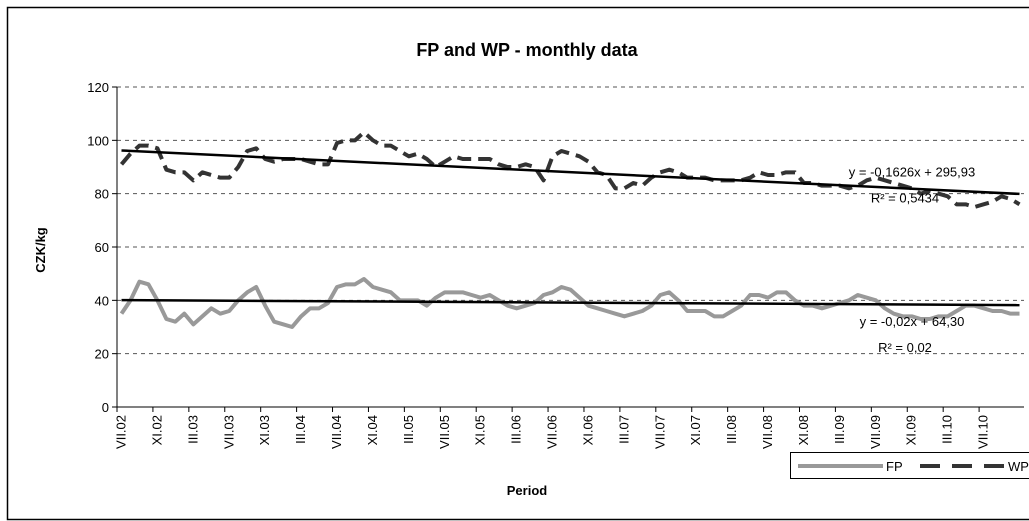 The image size is (1029, 521). What do you see at coordinates (156, 430) in the screenshot?
I see `x-tick-label: XI.02` at bounding box center [156, 430].